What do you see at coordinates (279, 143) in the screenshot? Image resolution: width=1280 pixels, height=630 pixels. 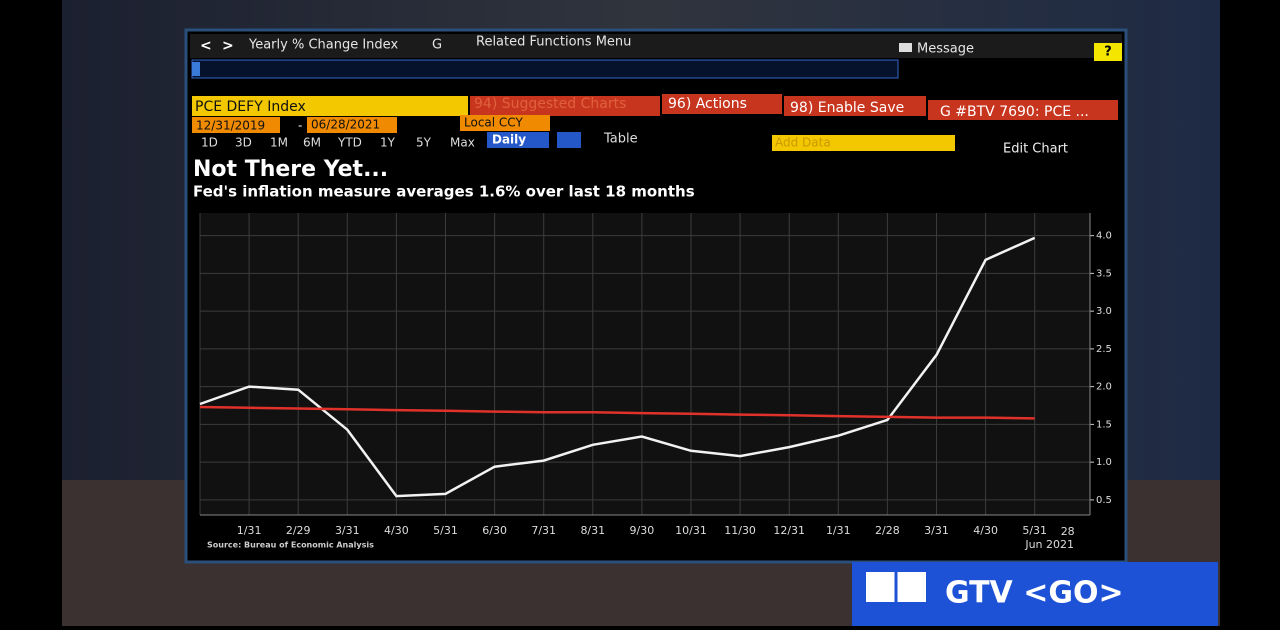 I see `period-button: 1M` at bounding box center [279, 143].